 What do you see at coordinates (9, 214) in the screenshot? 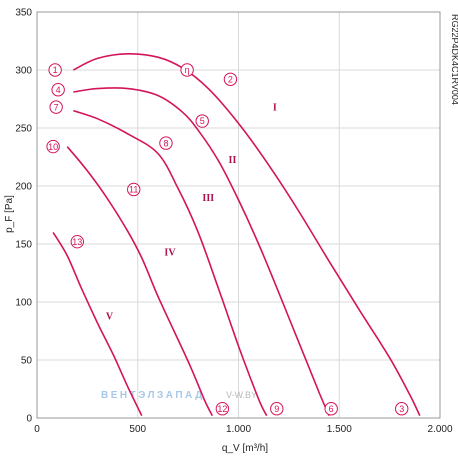
I see `y-axis-title: p_F [Pa]` at bounding box center [9, 214].